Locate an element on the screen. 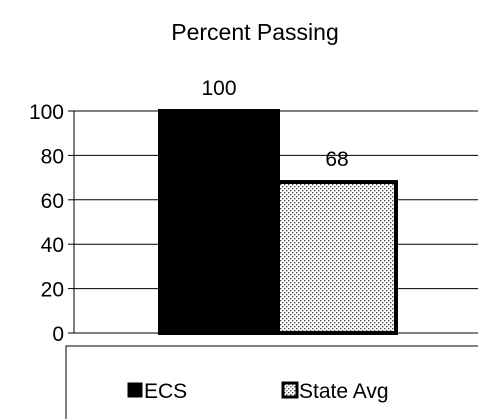  y-tick-label: 100 is located at coordinates (46, 112).